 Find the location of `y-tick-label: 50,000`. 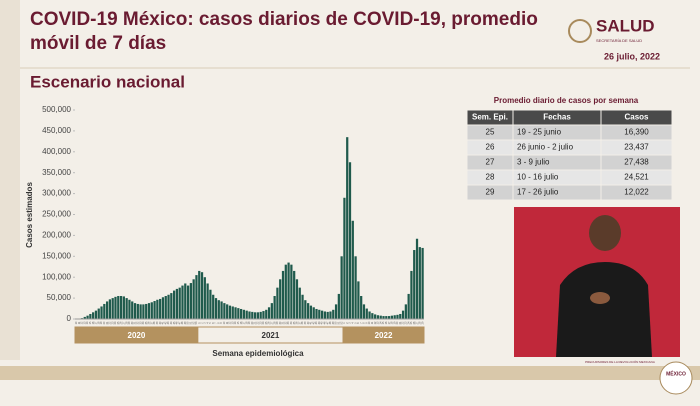

y-tick-label: 50,000 is located at coordinates (59, 297).